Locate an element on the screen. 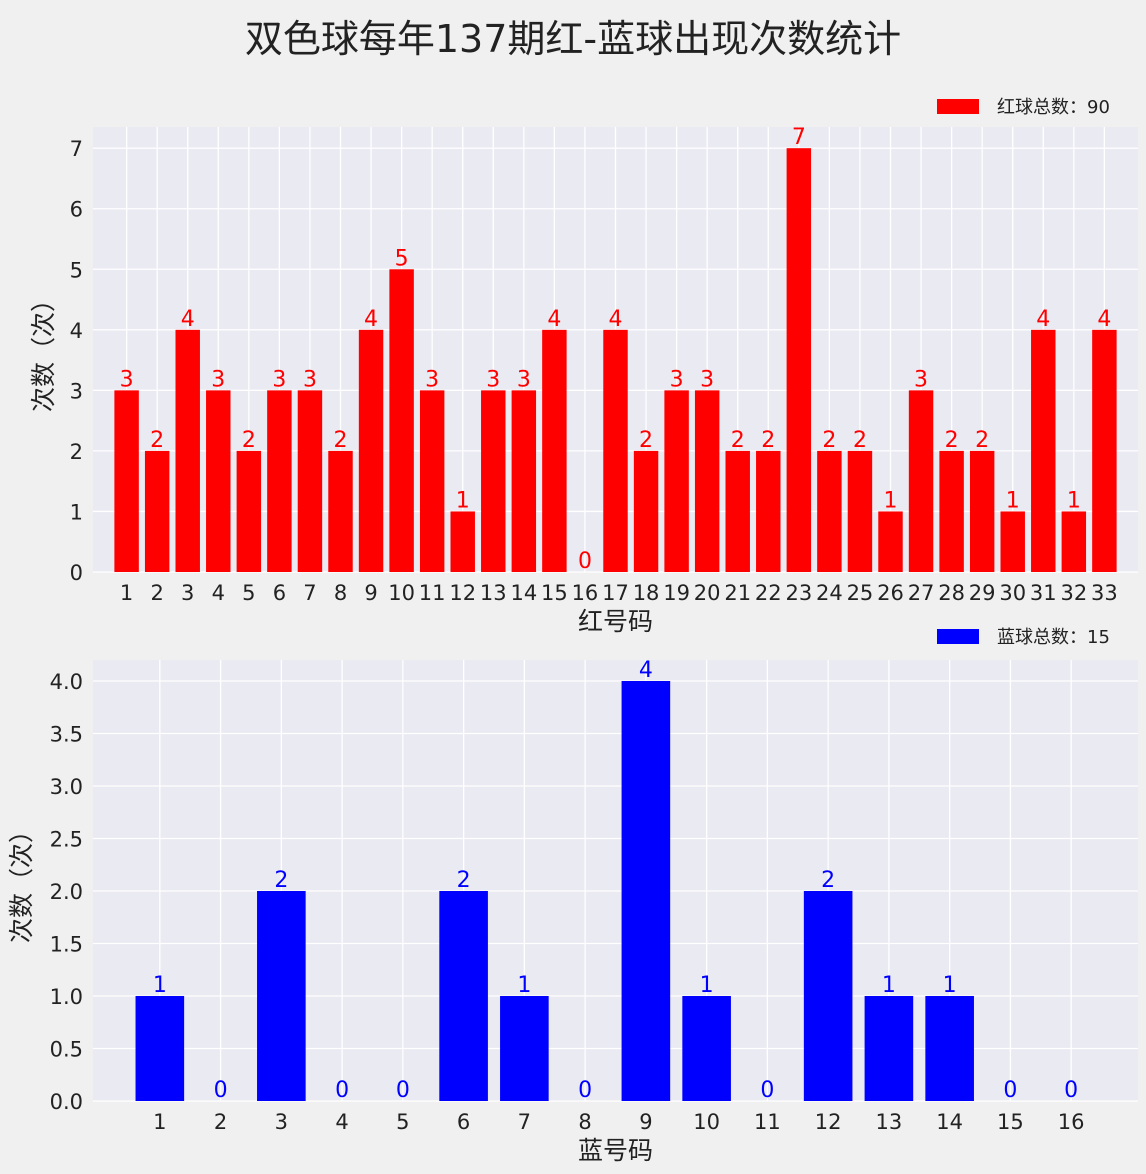 This screenshot has width=1146, height=1174. y-tick-label: 2.5 is located at coordinates (66, 840).